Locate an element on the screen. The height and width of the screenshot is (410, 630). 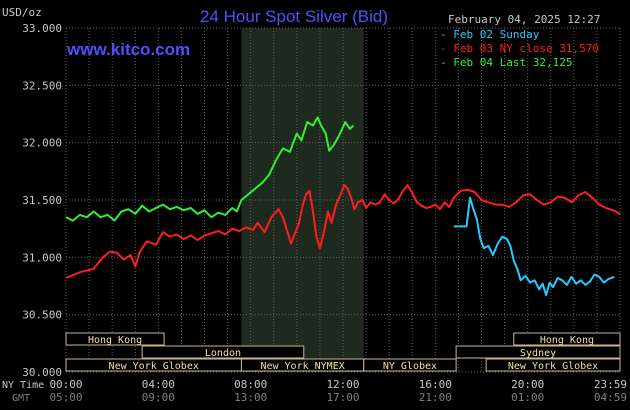
y-tick-label: 30.500 is located at coordinates (42, 315).